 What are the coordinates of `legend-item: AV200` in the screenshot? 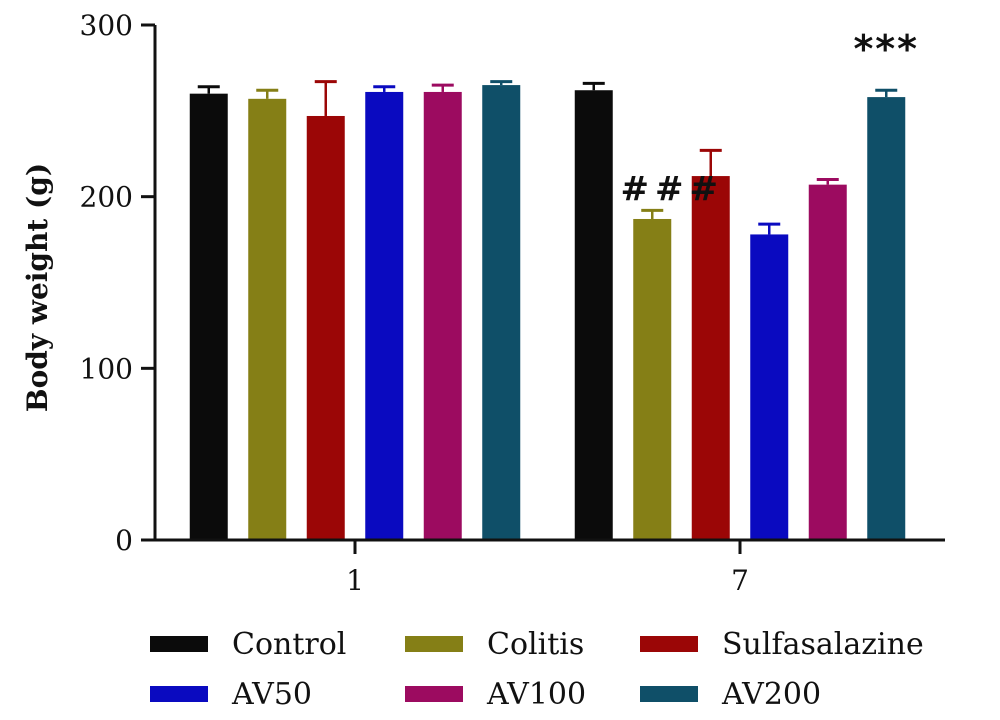 It's located at (730, 694).